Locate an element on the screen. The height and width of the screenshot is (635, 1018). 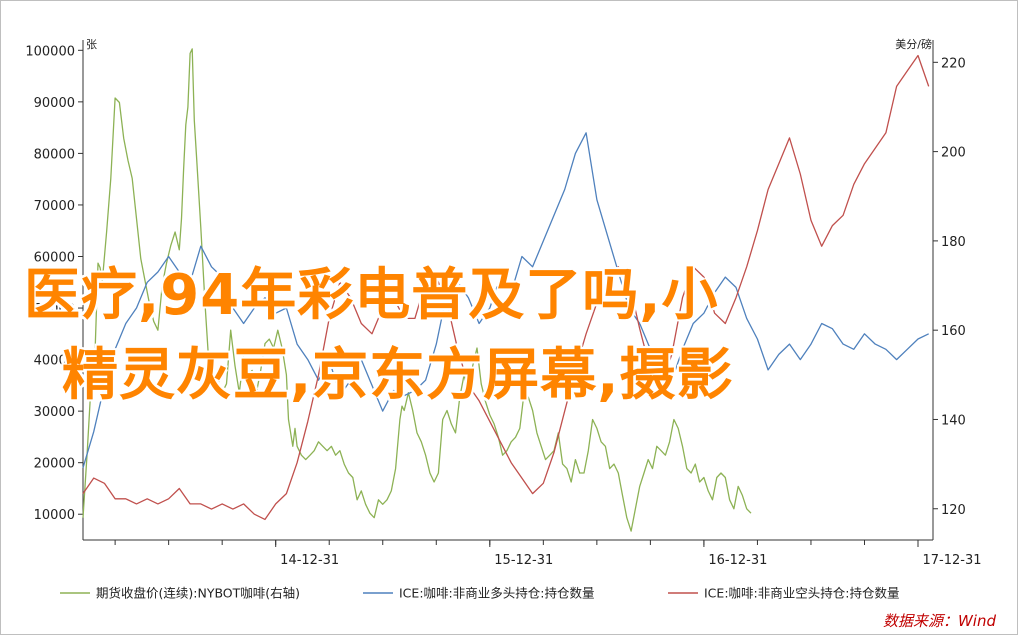
x-tick-label: 17-12-31 is located at coordinates (952, 560).